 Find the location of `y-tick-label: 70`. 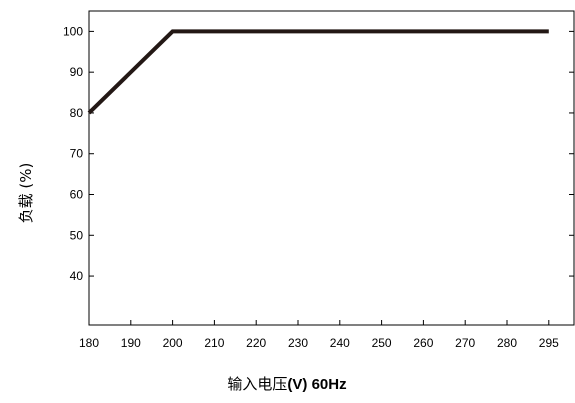

y-tick-label: 70 is located at coordinates (77, 154).